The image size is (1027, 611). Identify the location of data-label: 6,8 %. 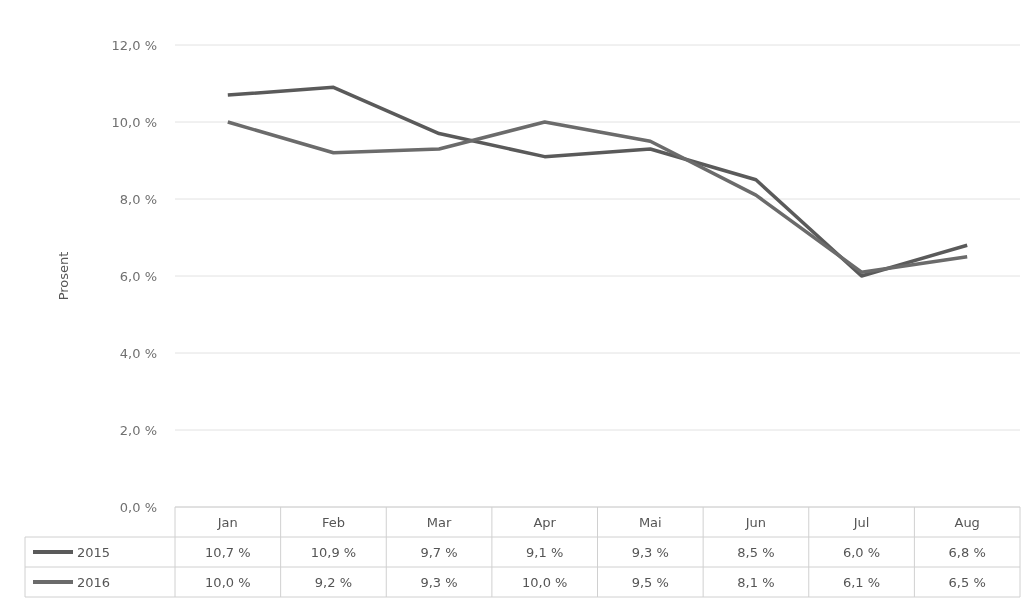
(967, 552).